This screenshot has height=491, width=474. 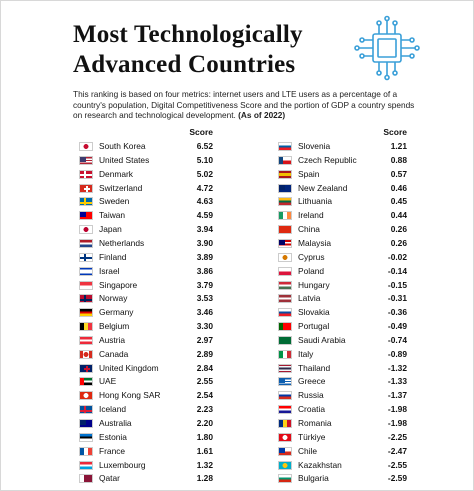 What do you see at coordinates (146, 243) in the screenshot?
I see `table-row: Netherlands 3.90` at bounding box center [146, 243].